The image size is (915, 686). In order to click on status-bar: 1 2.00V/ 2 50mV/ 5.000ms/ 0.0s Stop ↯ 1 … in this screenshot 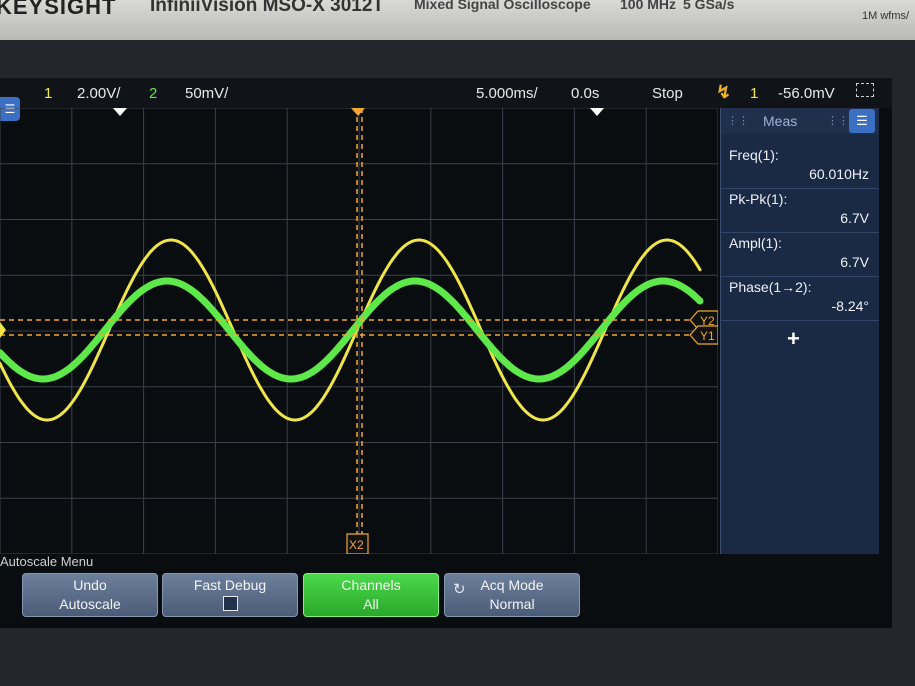, I will do `click(446, 93)`.